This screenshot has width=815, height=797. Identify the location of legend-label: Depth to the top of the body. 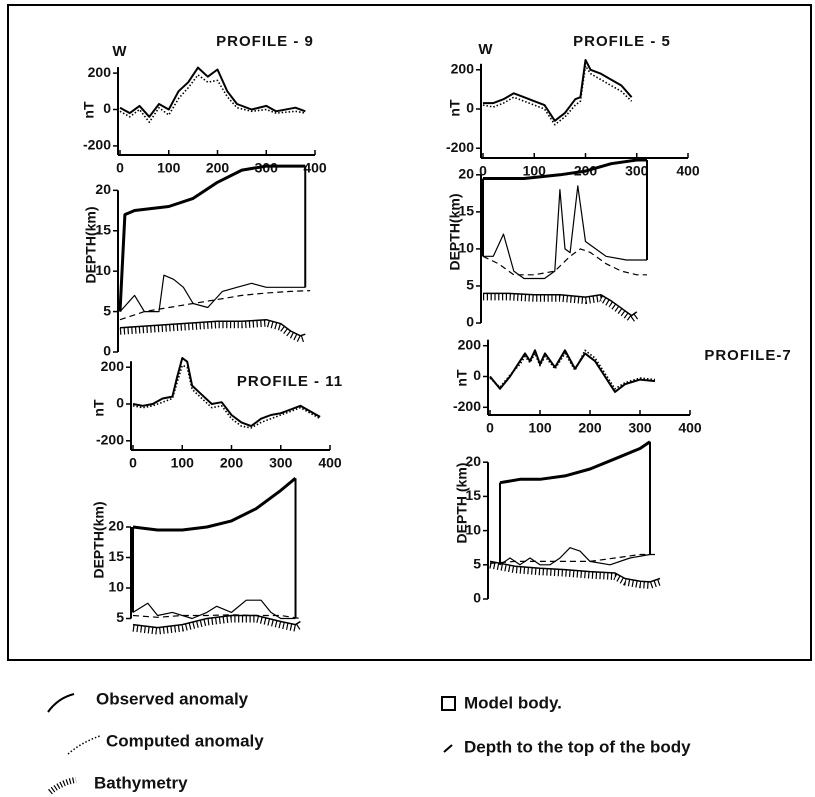
(577, 746).